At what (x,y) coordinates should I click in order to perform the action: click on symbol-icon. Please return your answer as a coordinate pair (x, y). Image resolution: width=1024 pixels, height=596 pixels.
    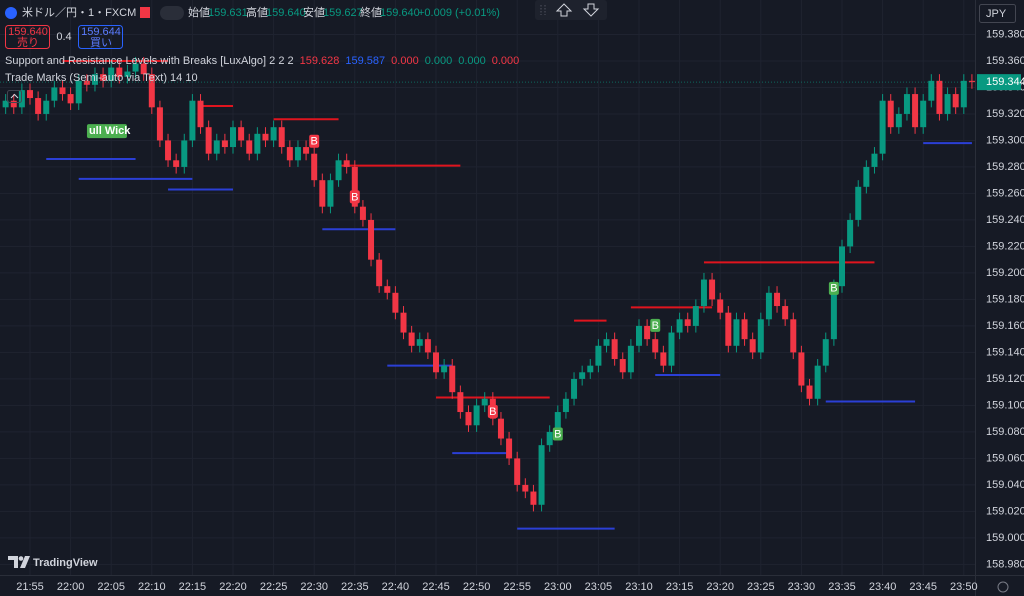
    Looking at the image, I should click on (11, 13).